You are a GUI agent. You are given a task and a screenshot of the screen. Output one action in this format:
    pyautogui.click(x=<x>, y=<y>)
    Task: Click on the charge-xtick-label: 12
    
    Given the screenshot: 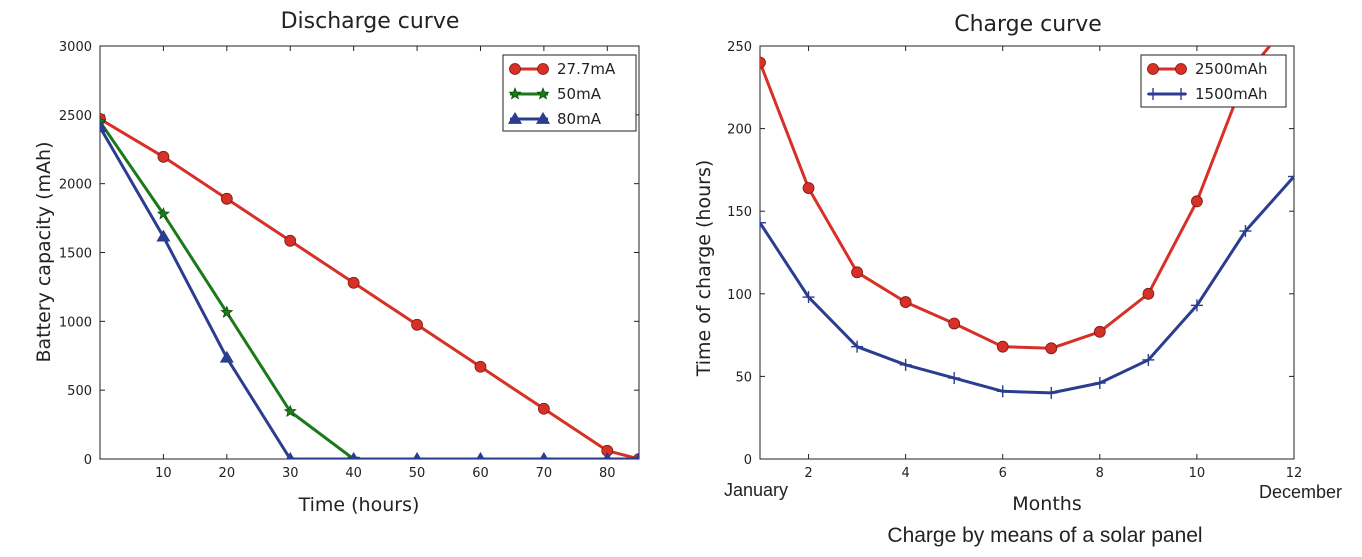 What is the action you would take?
    pyautogui.click(x=1294, y=473)
    